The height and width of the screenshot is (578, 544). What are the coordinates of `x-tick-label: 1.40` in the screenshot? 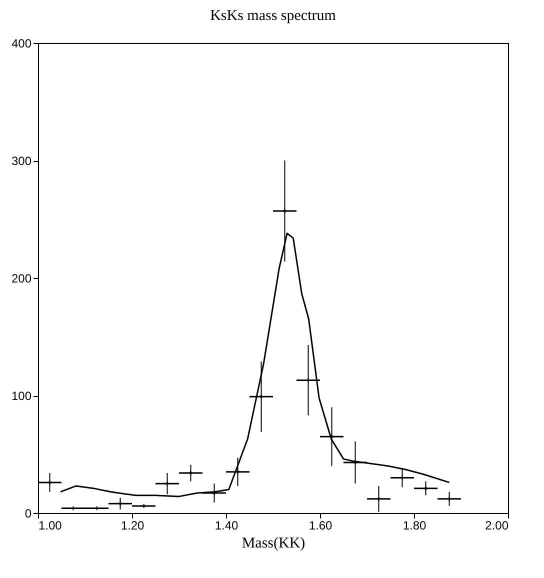 It's located at (226, 525).